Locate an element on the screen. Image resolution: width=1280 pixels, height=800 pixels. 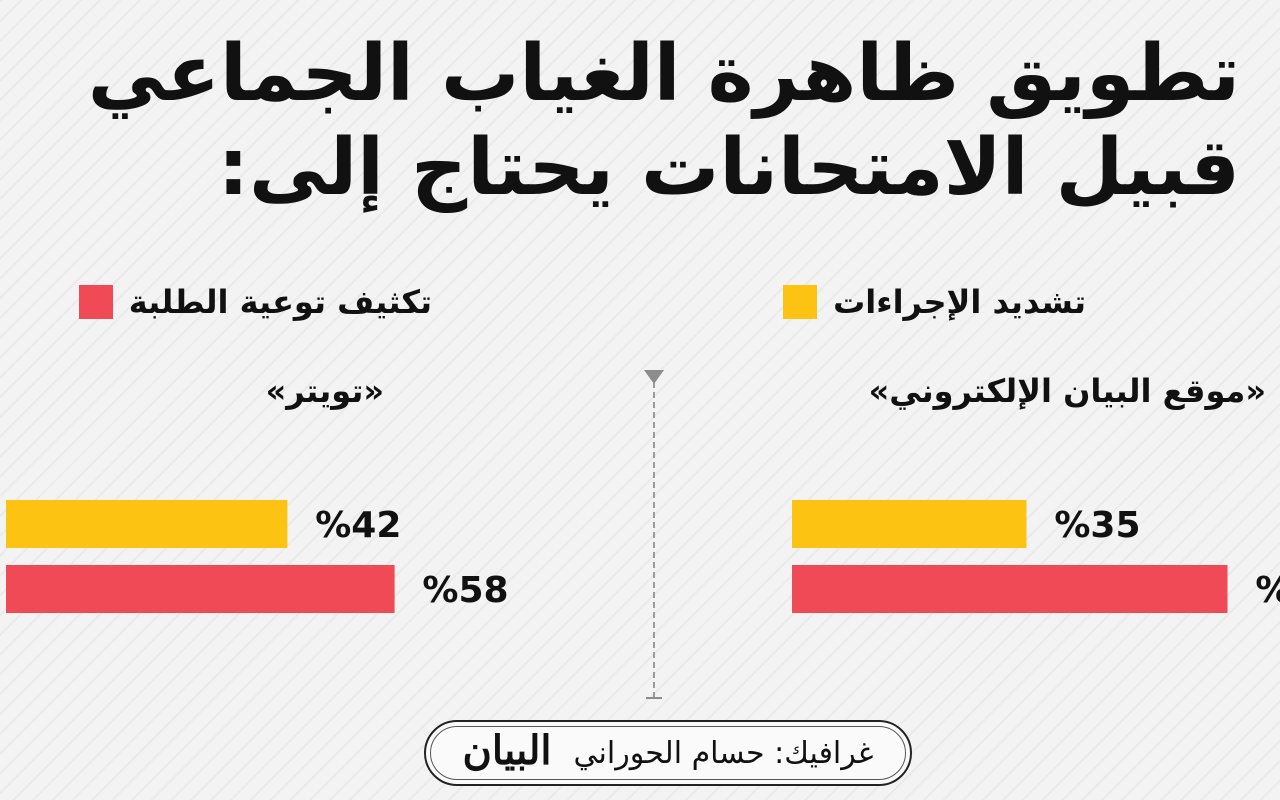
chart-website: %35 %65 is located at coordinates (1036, 556).